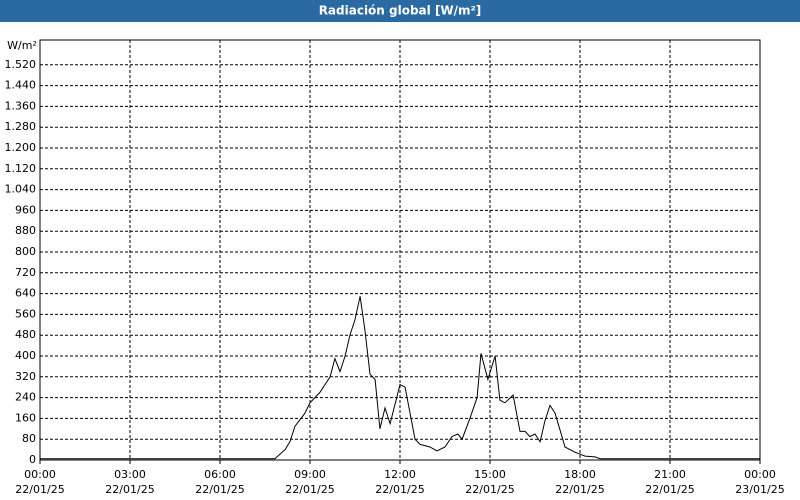 The image size is (800, 500). What do you see at coordinates (21, 147) in the screenshot?
I see `y-tick-label: 1.200` at bounding box center [21, 147].